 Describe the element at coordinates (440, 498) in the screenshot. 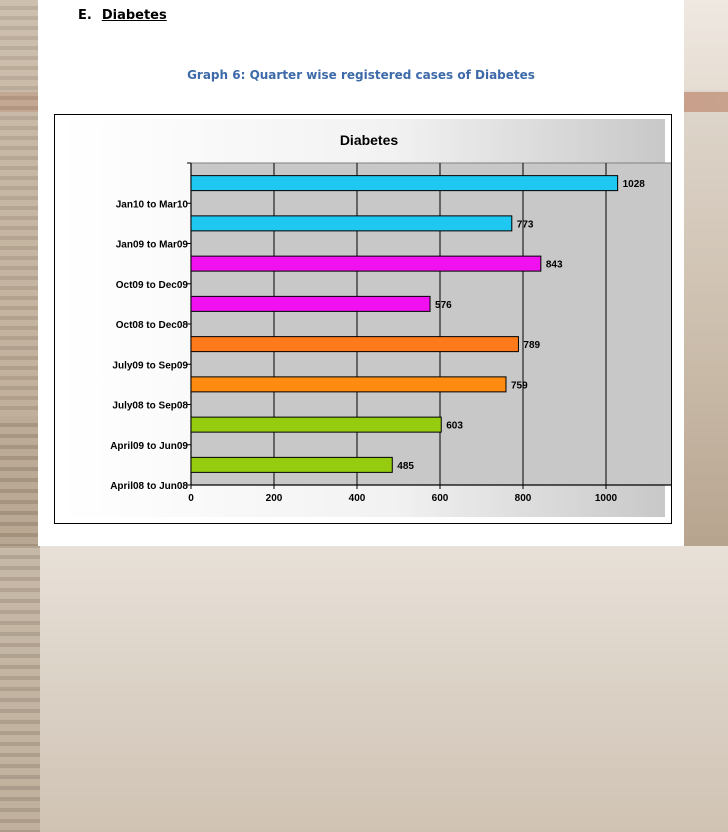

I see `x-tick-label: 600` at that location.